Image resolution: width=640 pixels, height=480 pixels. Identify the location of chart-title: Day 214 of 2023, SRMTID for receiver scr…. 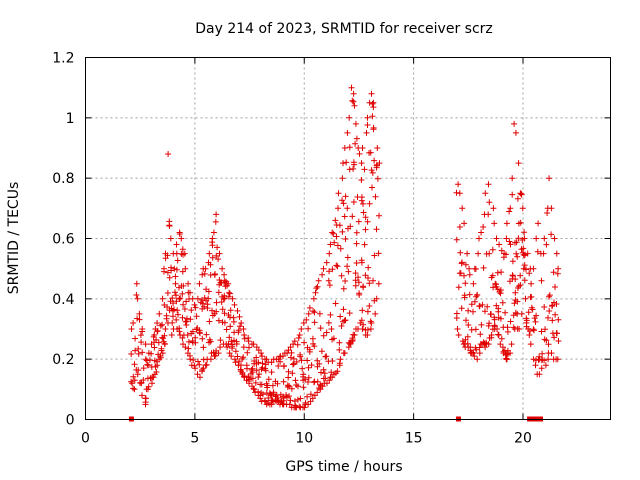
(344, 29).